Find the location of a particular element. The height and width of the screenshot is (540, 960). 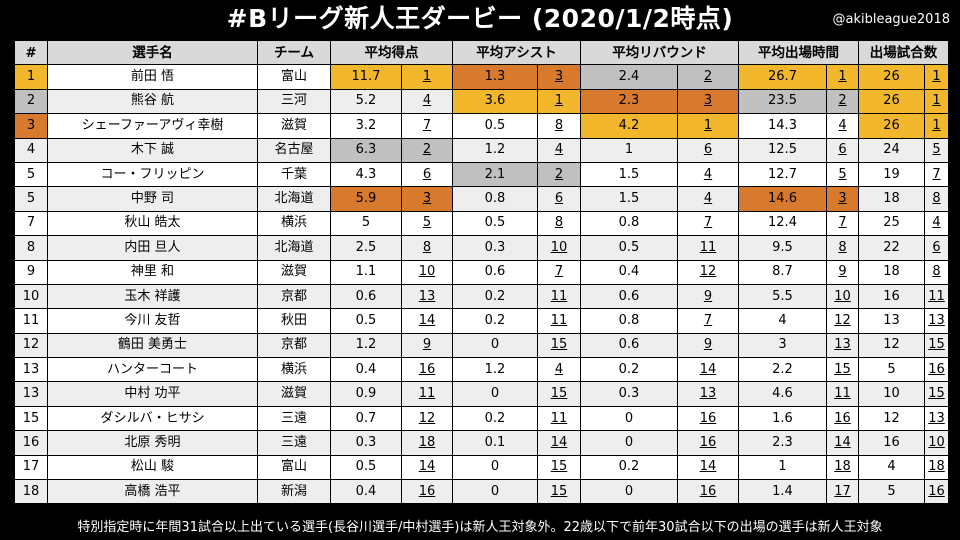

rank-cell: 3 is located at coordinates (31, 126).